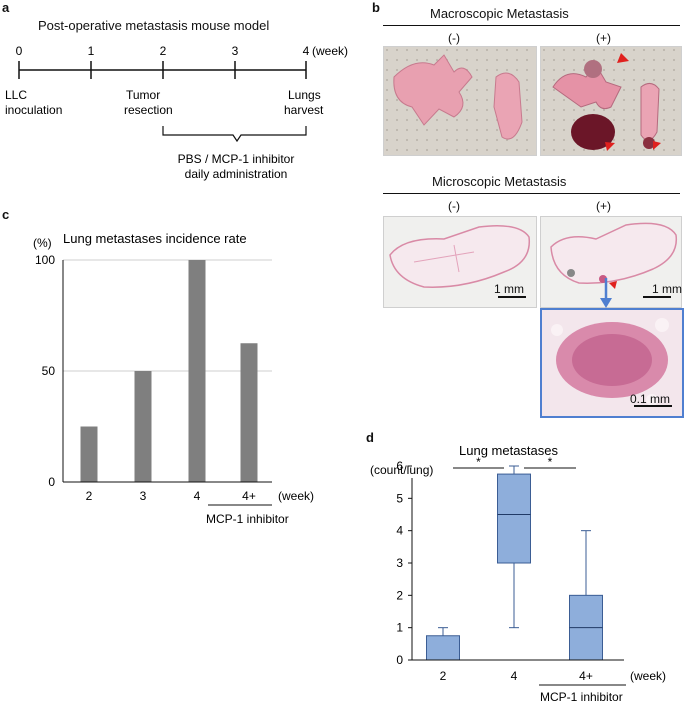  I want to click on panel-d-letter: d, so click(370, 437).